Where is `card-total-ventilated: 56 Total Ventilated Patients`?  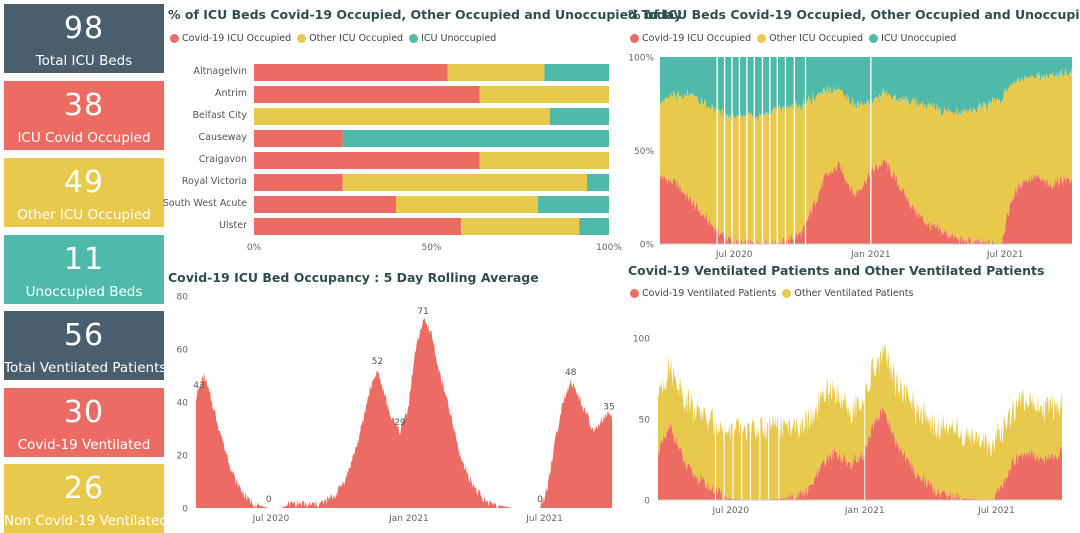
card-total-ventilated: 56 Total Ventilated Patients is located at coordinates (85, 345).